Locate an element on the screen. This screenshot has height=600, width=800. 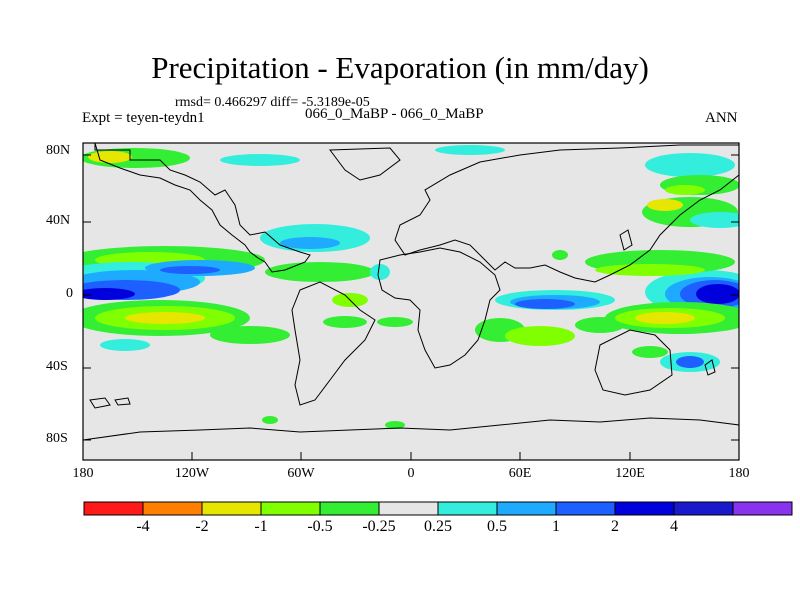
colorbar-label: 0.25 is located at coordinates (438, 526).